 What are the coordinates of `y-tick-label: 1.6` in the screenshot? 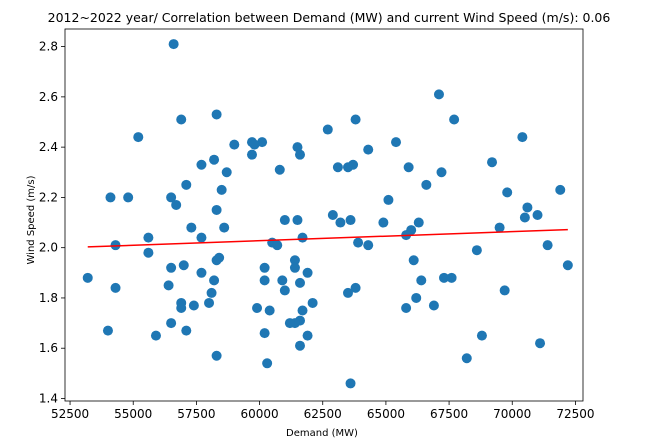 It's located at (48, 348).